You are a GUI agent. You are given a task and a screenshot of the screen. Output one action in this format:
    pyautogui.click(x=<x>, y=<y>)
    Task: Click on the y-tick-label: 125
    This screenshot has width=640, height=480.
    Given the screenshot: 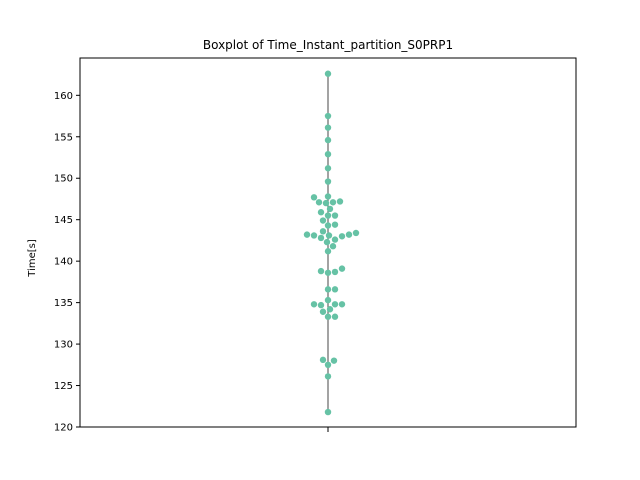 What is the action you would take?
    pyautogui.click(x=63, y=386)
    